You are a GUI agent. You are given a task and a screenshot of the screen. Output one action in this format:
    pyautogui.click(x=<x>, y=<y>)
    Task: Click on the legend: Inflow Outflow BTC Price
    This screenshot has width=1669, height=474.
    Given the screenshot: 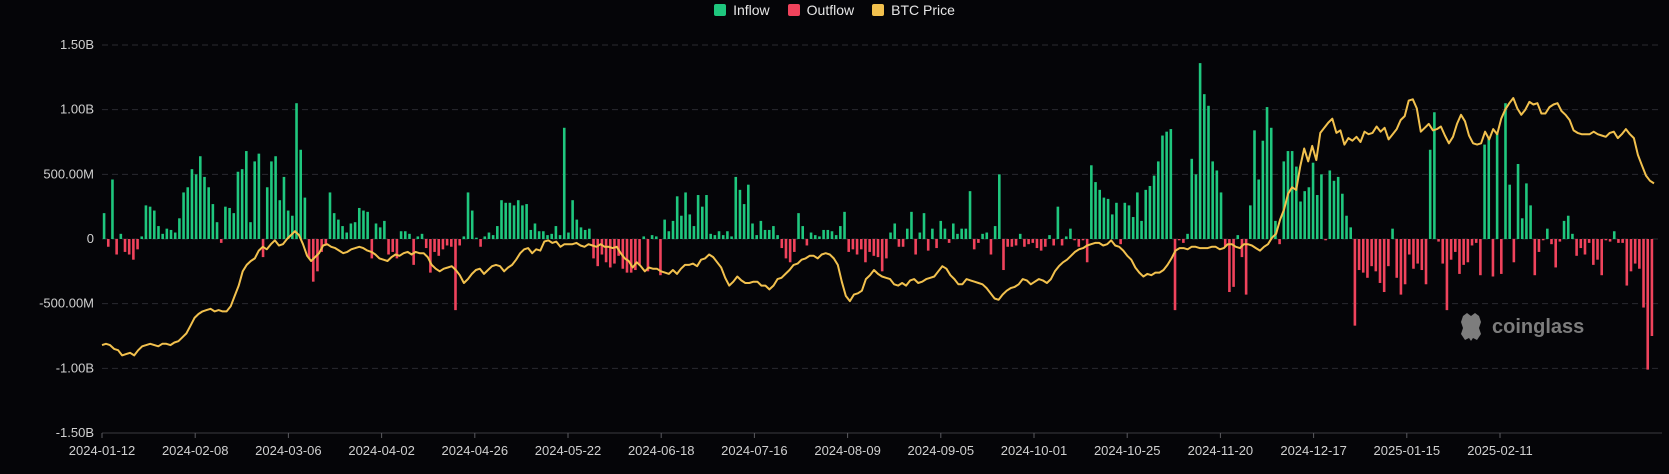 What is the action you would take?
    pyautogui.click(x=834, y=10)
    